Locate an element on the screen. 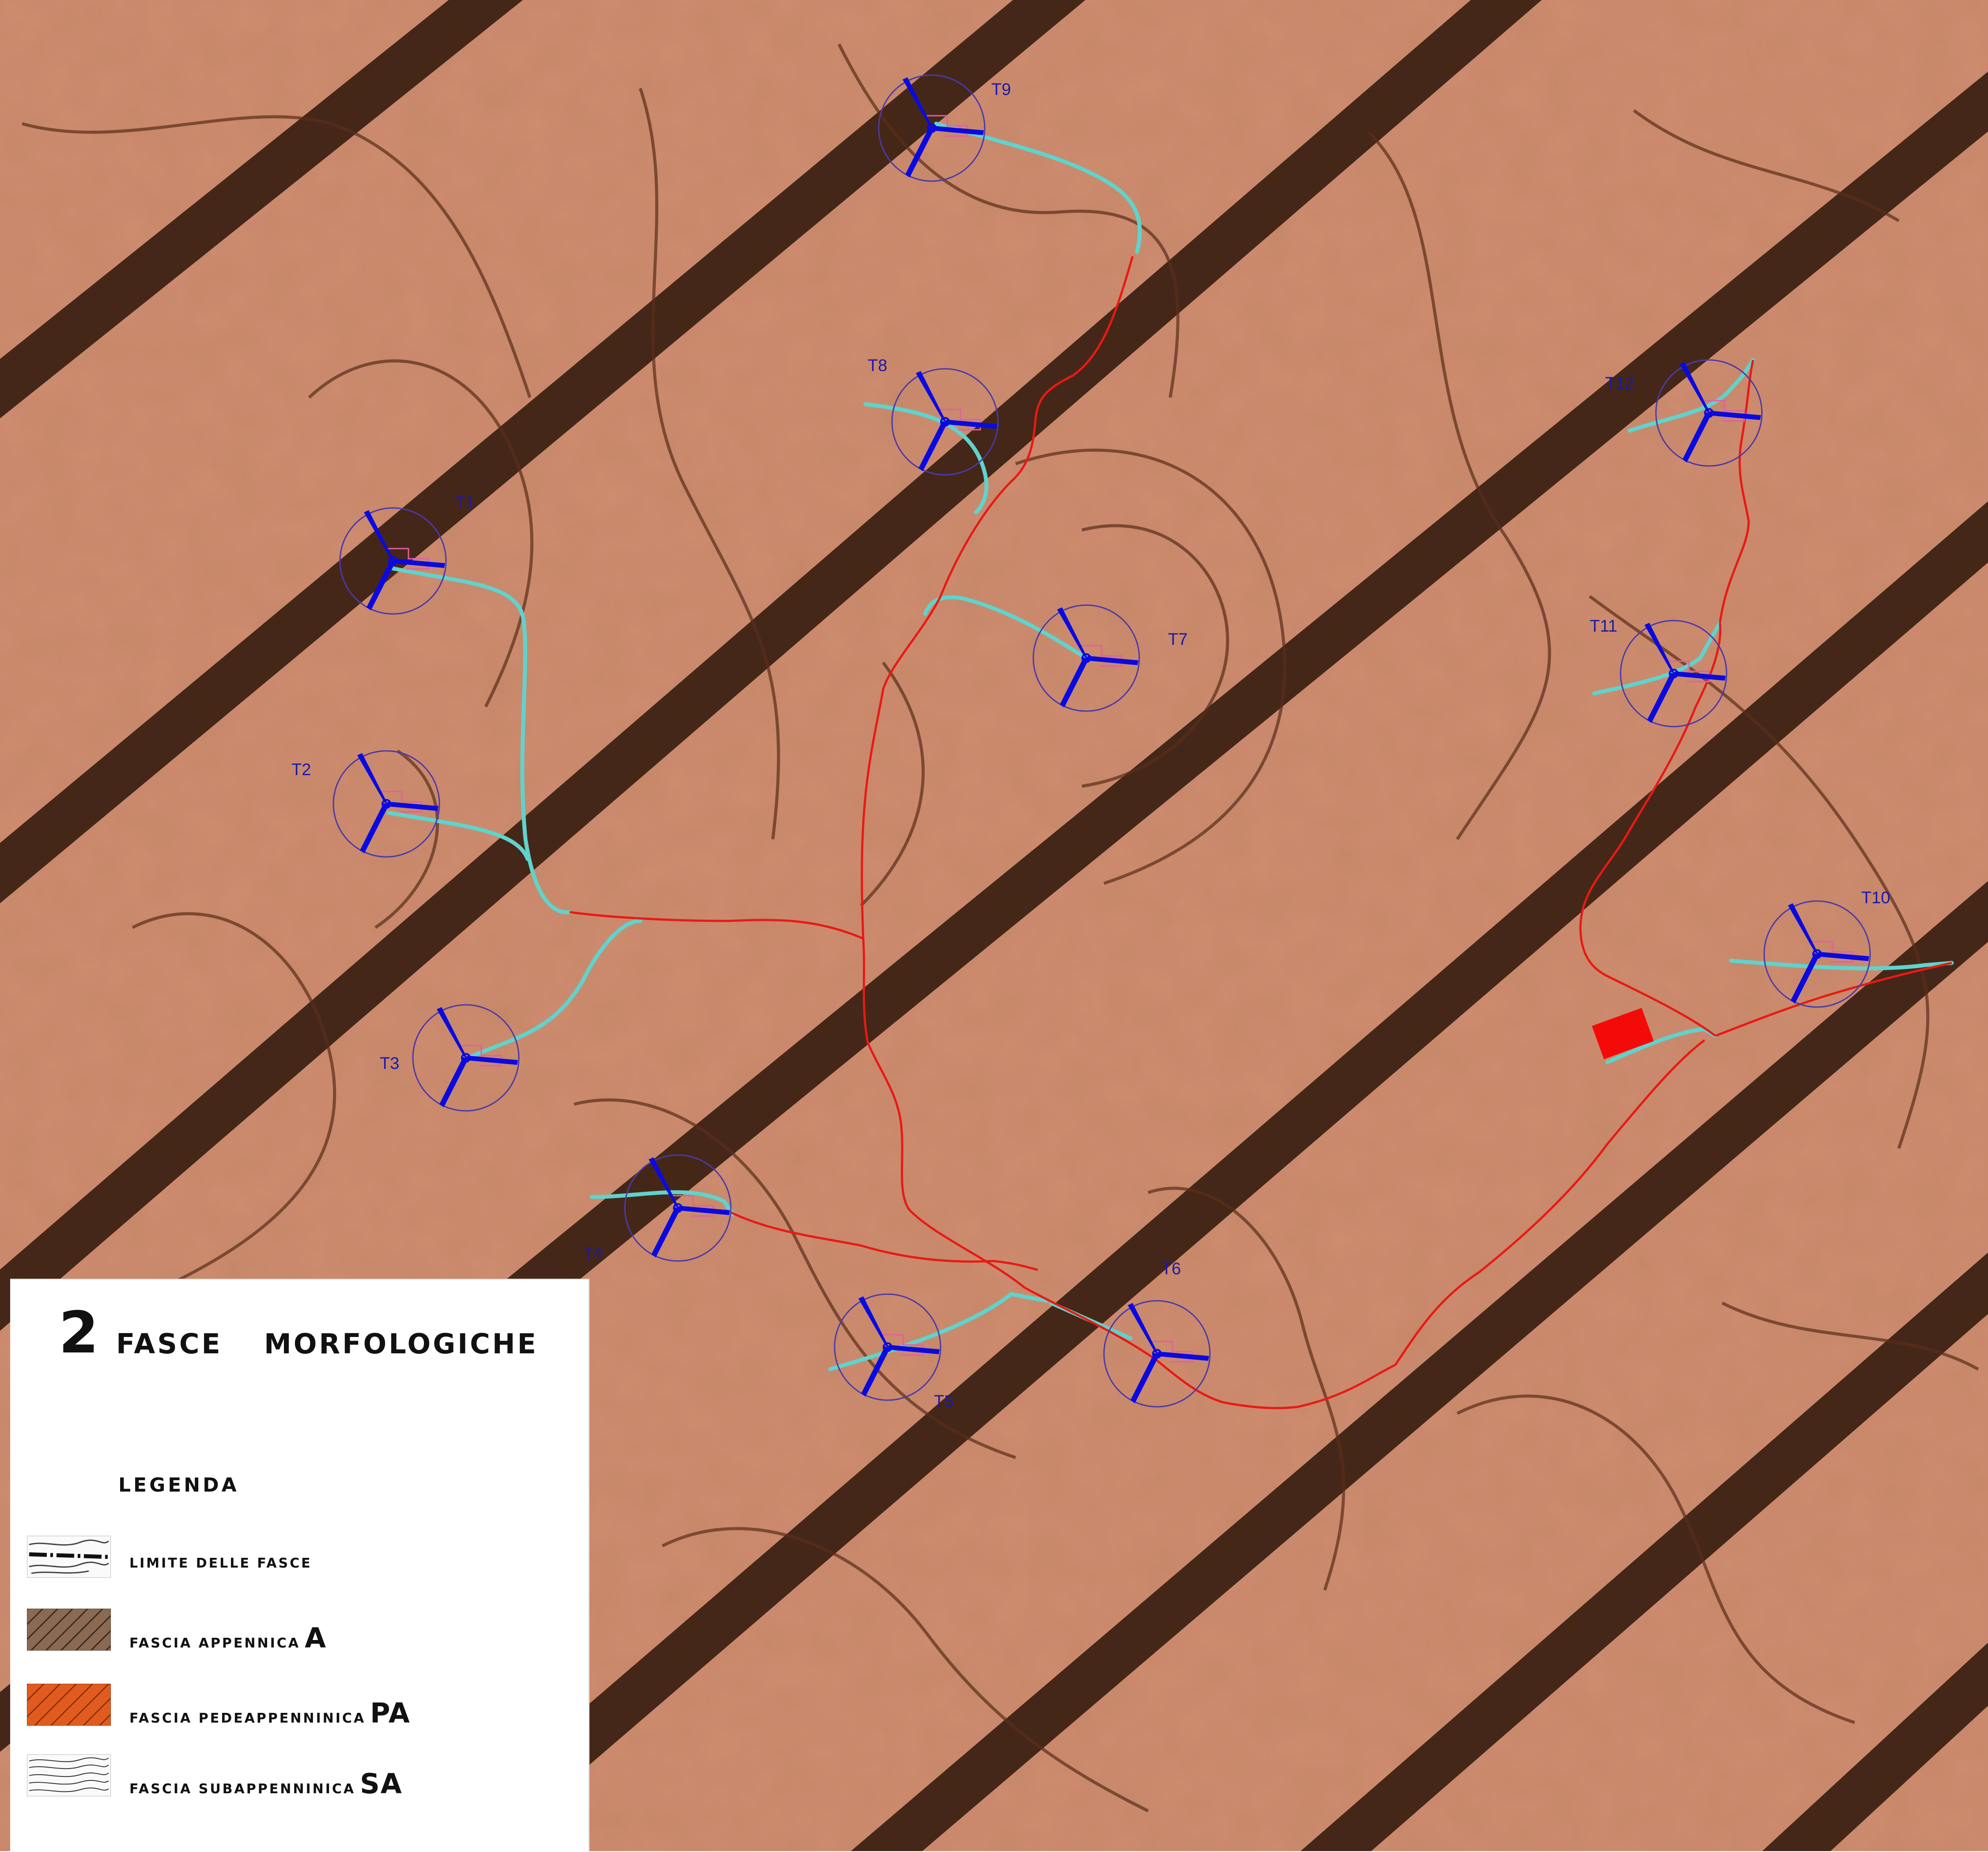  access-road-t2 is located at coordinates (458, 836).